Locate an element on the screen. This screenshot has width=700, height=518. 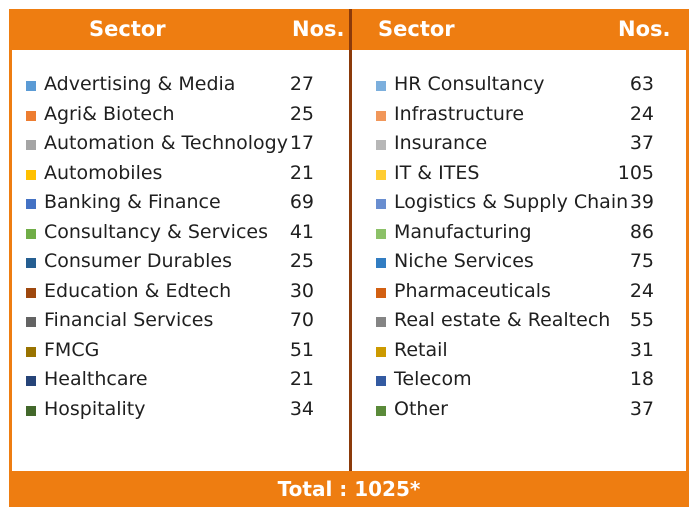
sector-row: Consultancy & Services is located at coordinates (147, 232).